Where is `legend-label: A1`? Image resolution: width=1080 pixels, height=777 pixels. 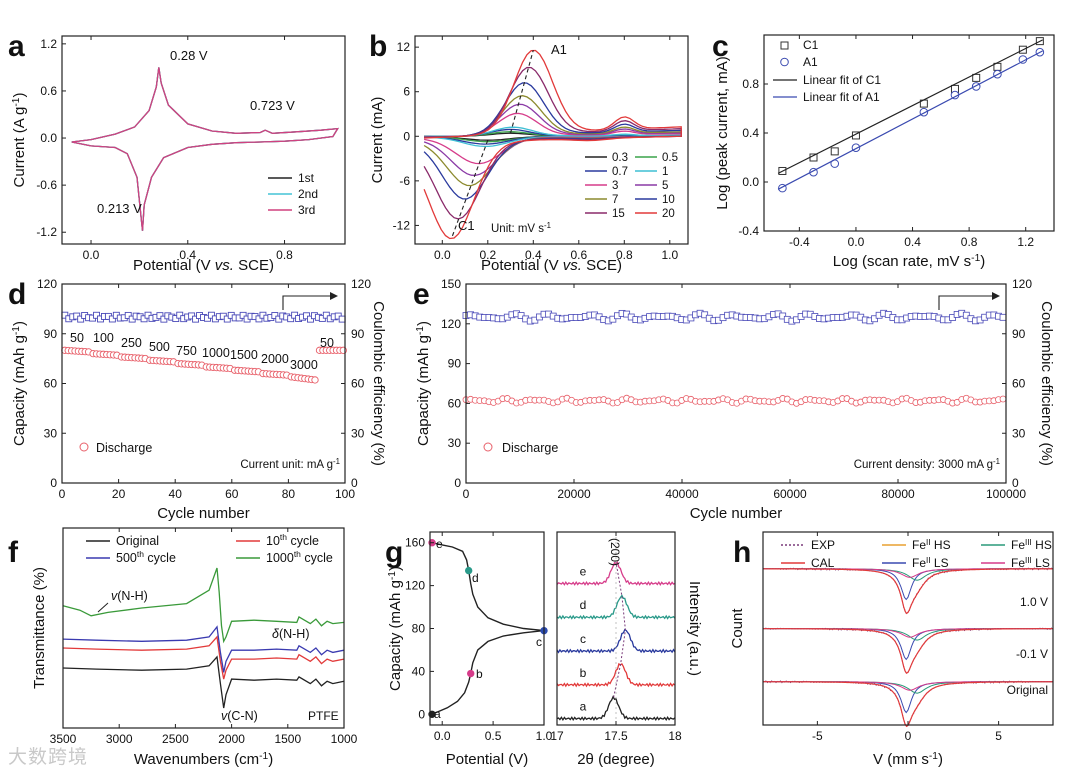 legend-label: A1 is located at coordinates (810, 62).